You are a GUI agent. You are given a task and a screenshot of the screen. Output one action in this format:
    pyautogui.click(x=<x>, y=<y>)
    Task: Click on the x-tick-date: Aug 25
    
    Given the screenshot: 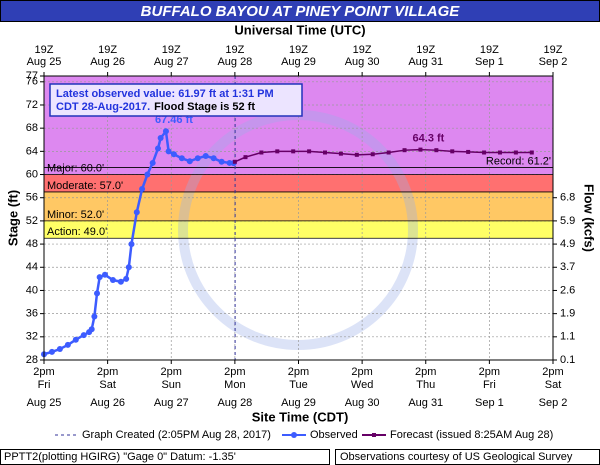 What is the action you would take?
    pyautogui.click(x=44, y=403)
    